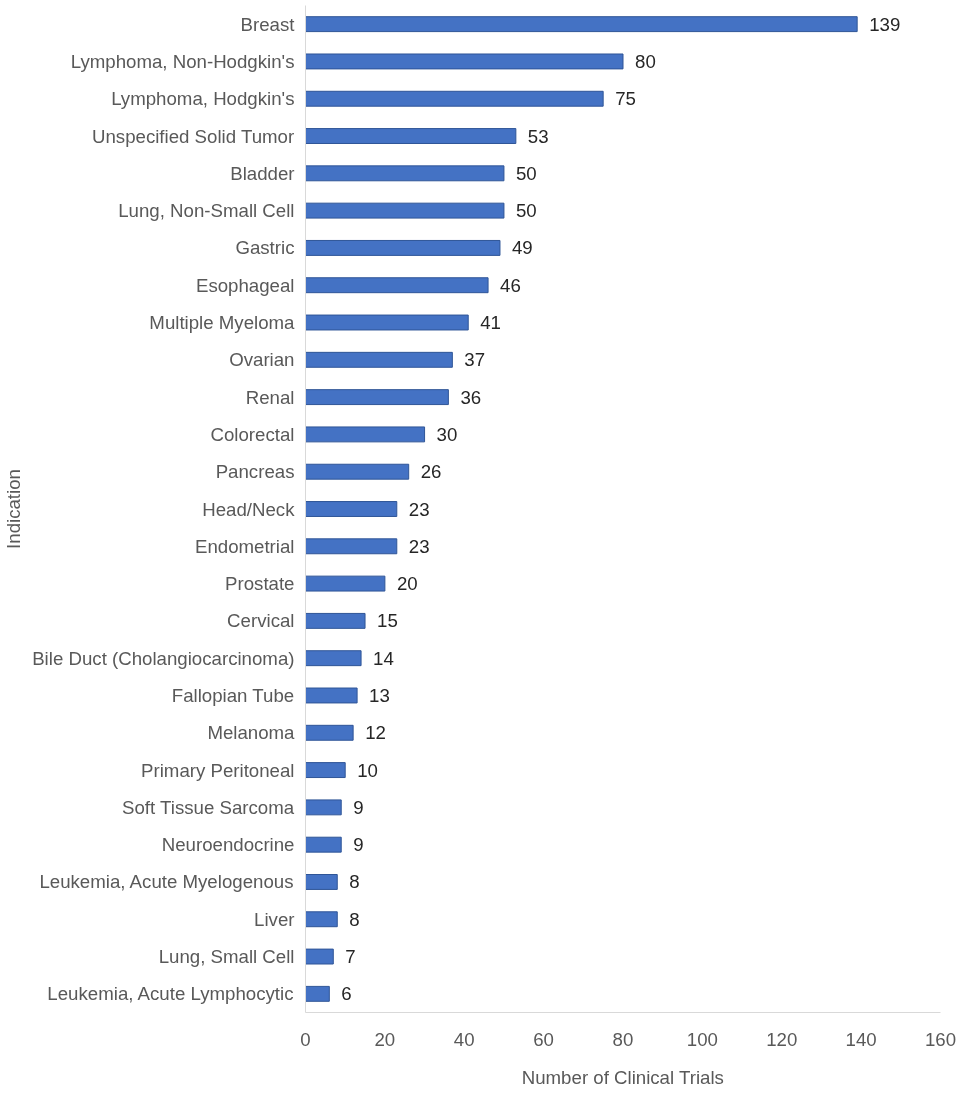  What do you see at coordinates (431, 472) in the screenshot?
I see `data-label: 26` at bounding box center [431, 472].